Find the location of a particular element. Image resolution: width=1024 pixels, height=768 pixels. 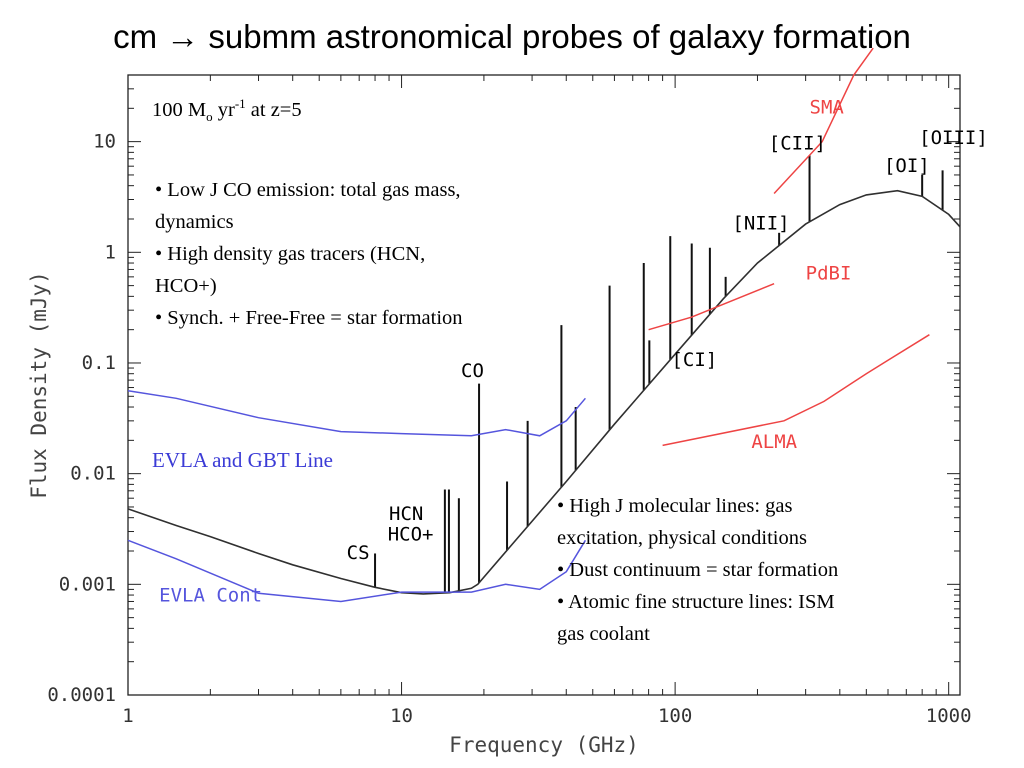

condition-rate: yr is located at coordinates (223, 109).